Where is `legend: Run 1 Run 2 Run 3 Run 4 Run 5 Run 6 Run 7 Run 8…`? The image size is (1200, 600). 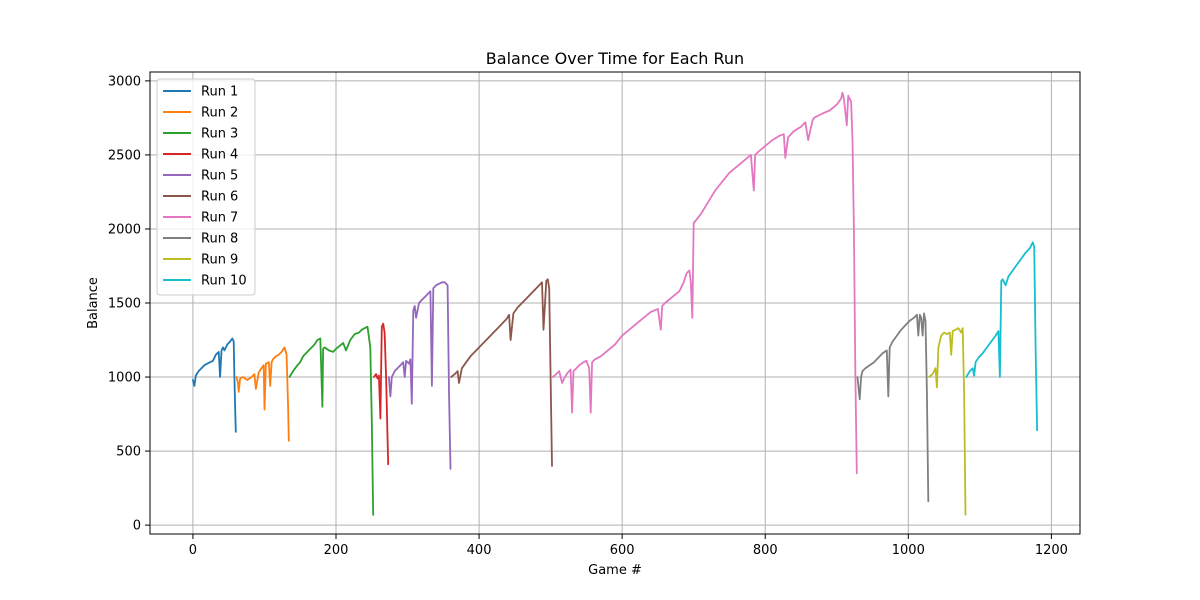
legend: Run 1 Run 2 Run 3 Run 4 Run 5 Run 6 Run 7 Run 8… is located at coordinates (206, 187).